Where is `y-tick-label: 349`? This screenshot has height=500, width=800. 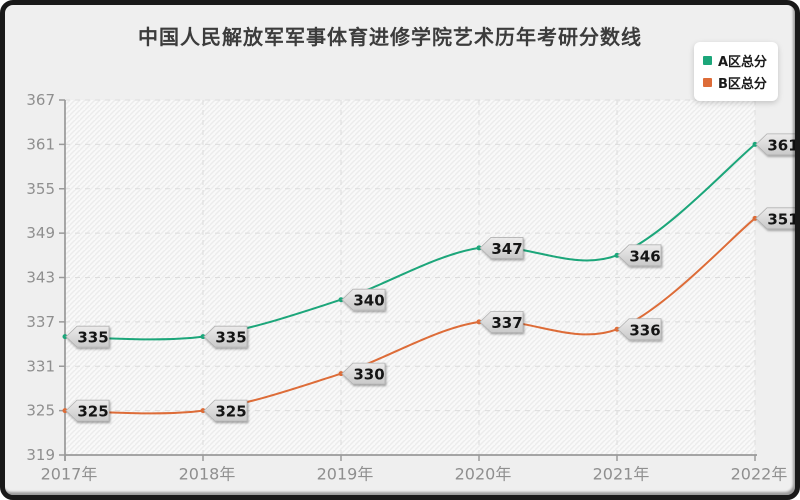 y-tick-label: 349 is located at coordinates (40, 233).